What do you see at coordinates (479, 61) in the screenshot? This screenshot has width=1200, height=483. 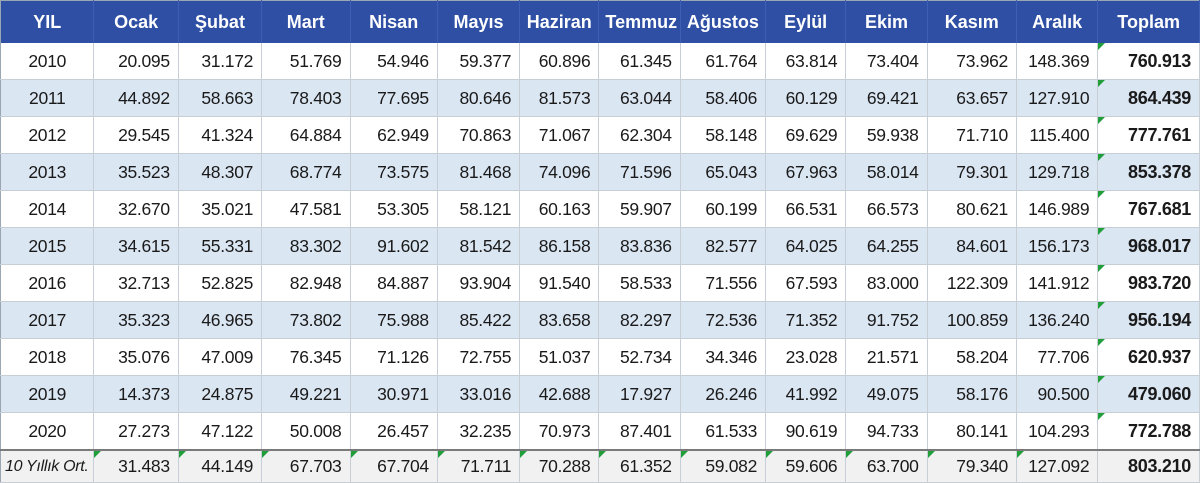 I see `value-cell: 59.377` at bounding box center [479, 61].